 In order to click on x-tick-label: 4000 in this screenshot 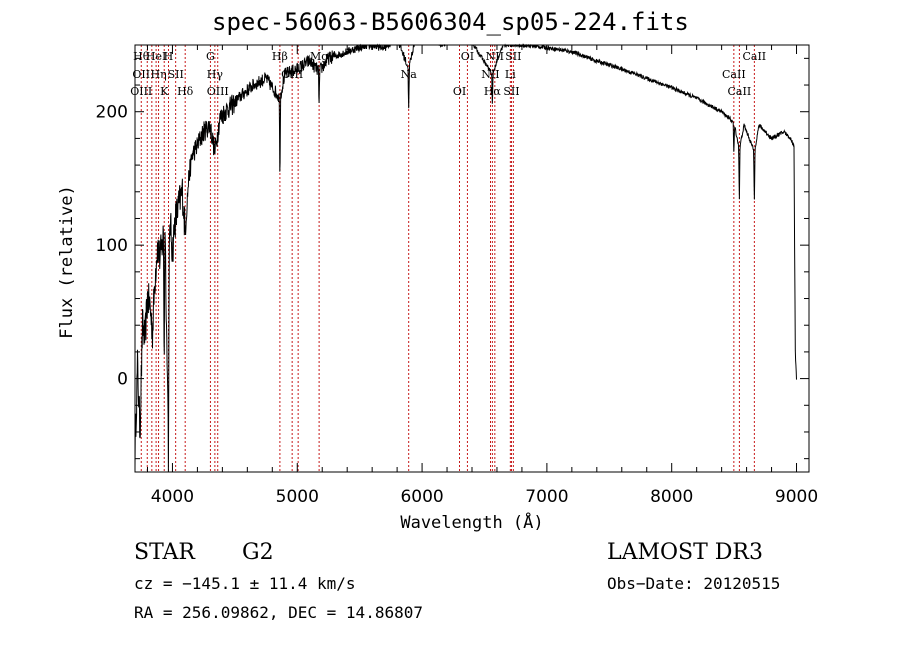, I will do `click(172, 497)`.